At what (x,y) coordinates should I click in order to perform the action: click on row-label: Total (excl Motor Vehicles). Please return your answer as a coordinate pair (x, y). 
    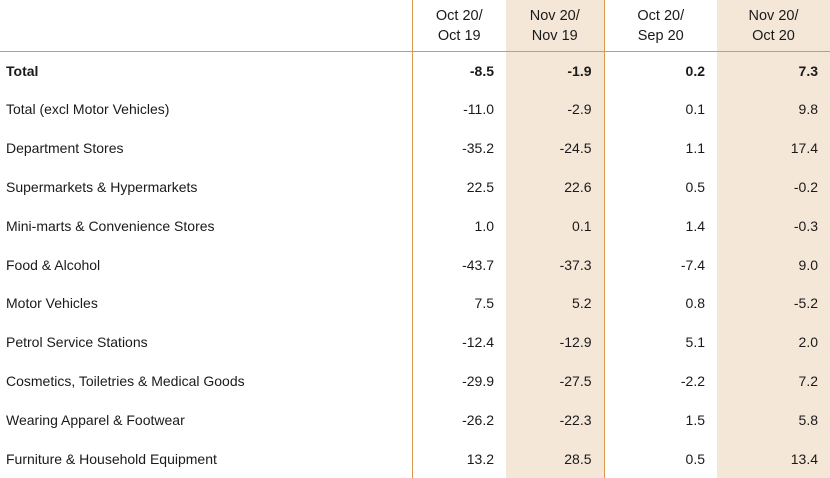
    Looking at the image, I should click on (88, 109).